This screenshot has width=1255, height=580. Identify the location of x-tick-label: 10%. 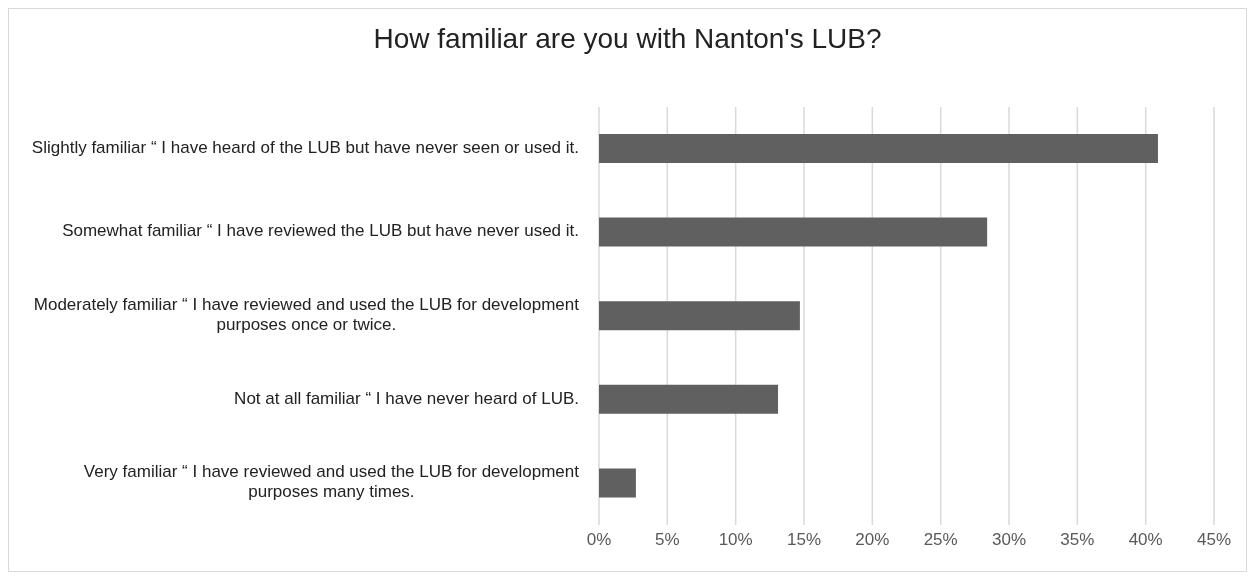
(735, 540).